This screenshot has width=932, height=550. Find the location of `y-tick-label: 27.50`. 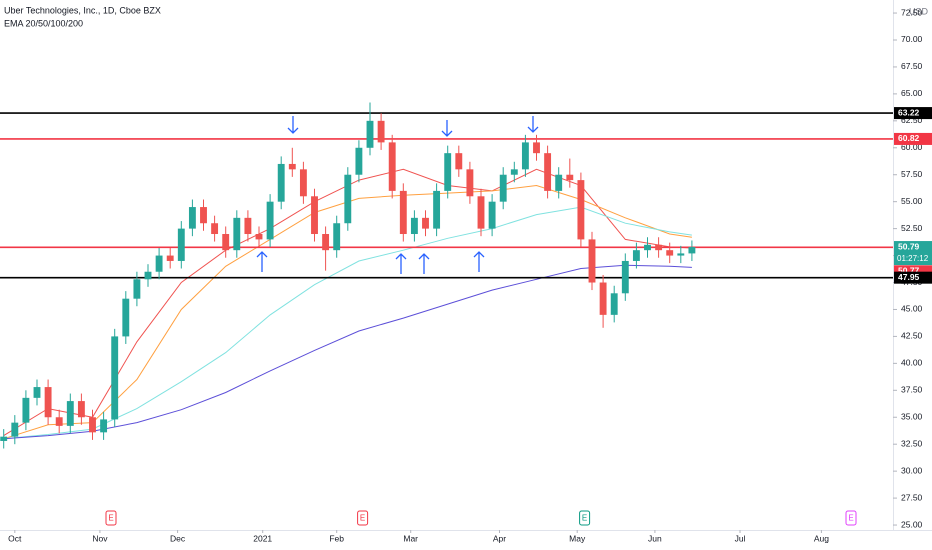

y-tick-label: 27.50 is located at coordinates (912, 497).